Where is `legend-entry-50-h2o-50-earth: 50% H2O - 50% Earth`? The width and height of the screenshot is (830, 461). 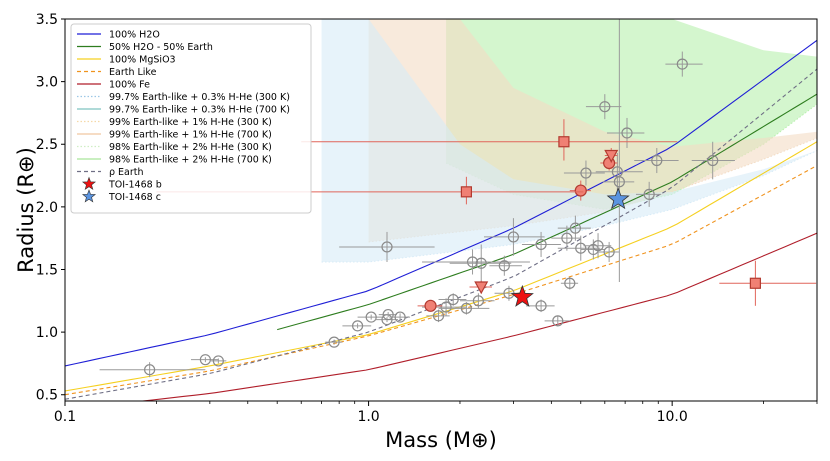
legend-entry-50-h2o-50-earth: 50% H2O - 50% Earth is located at coordinates (145, 47).